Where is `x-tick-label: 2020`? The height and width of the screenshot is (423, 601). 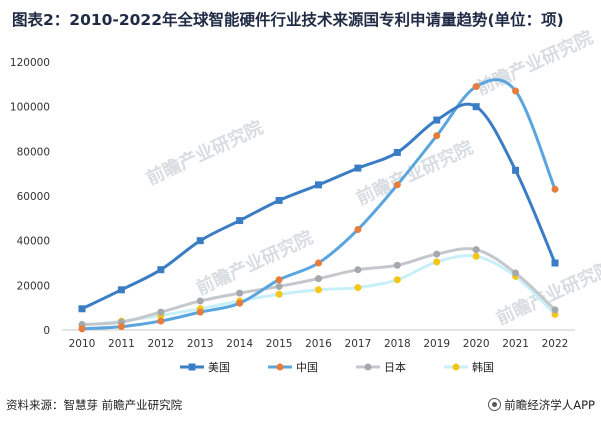 x-tick-label: 2020 is located at coordinates (476, 344).